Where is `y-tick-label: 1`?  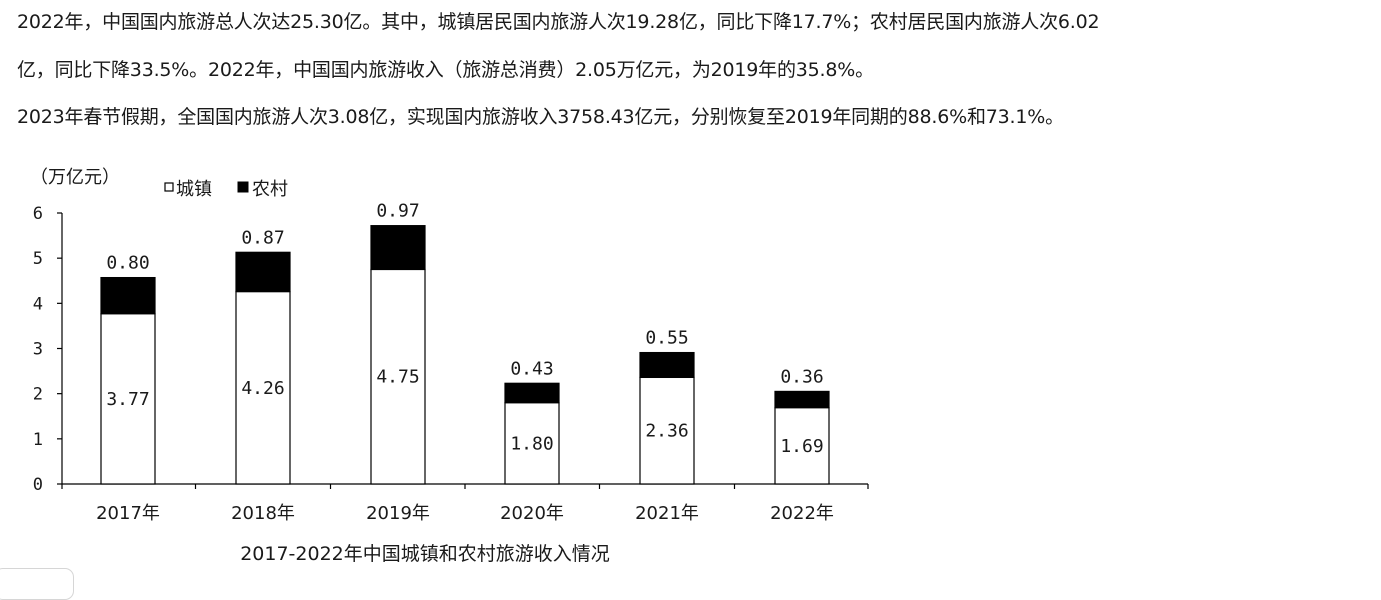 y-tick-label: 1 is located at coordinates (38, 440).